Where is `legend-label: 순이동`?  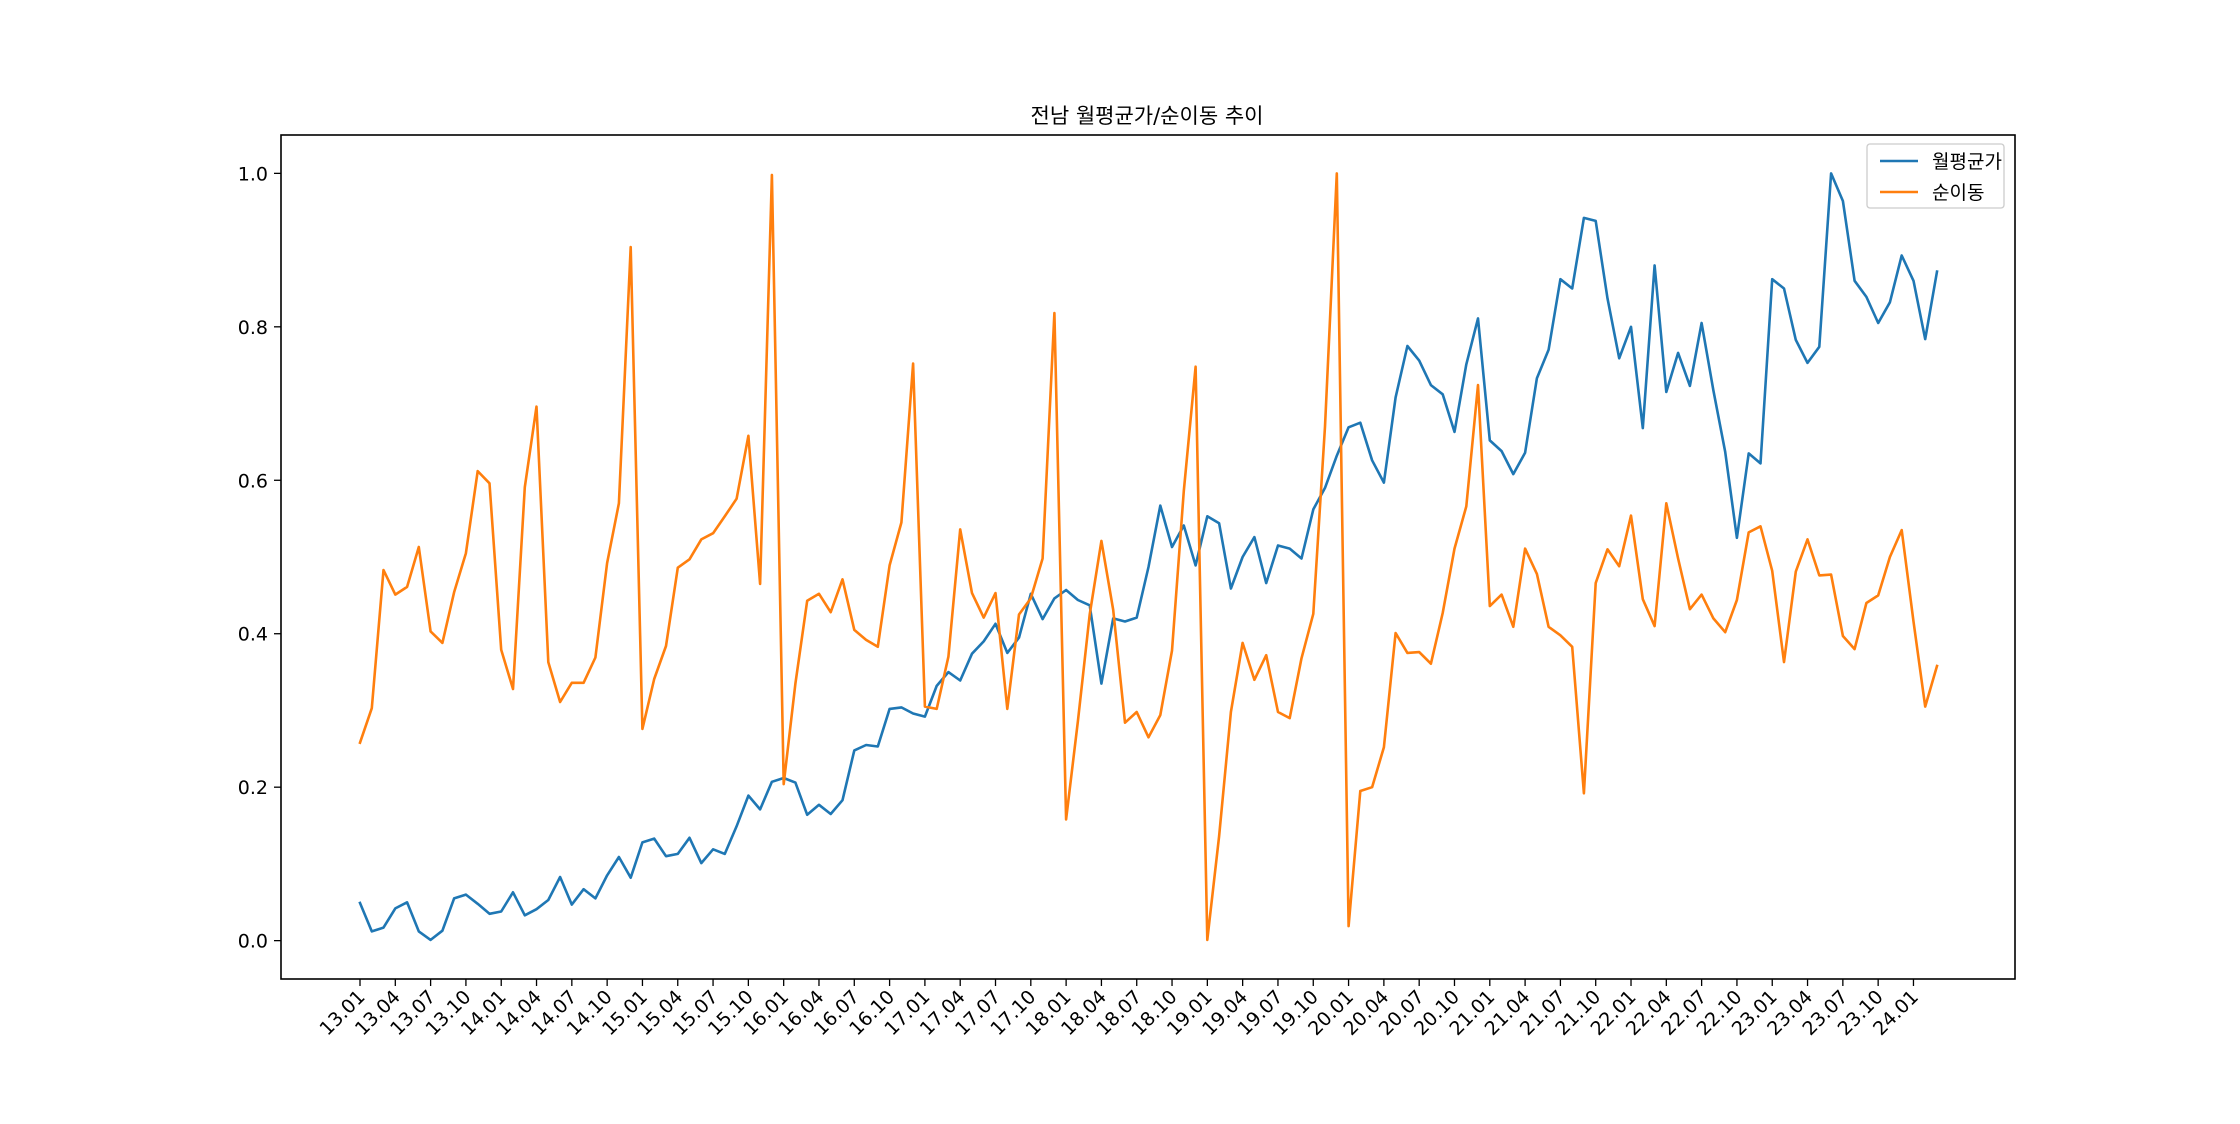 legend-label: 순이동 is located at coordinates (1958, 193).